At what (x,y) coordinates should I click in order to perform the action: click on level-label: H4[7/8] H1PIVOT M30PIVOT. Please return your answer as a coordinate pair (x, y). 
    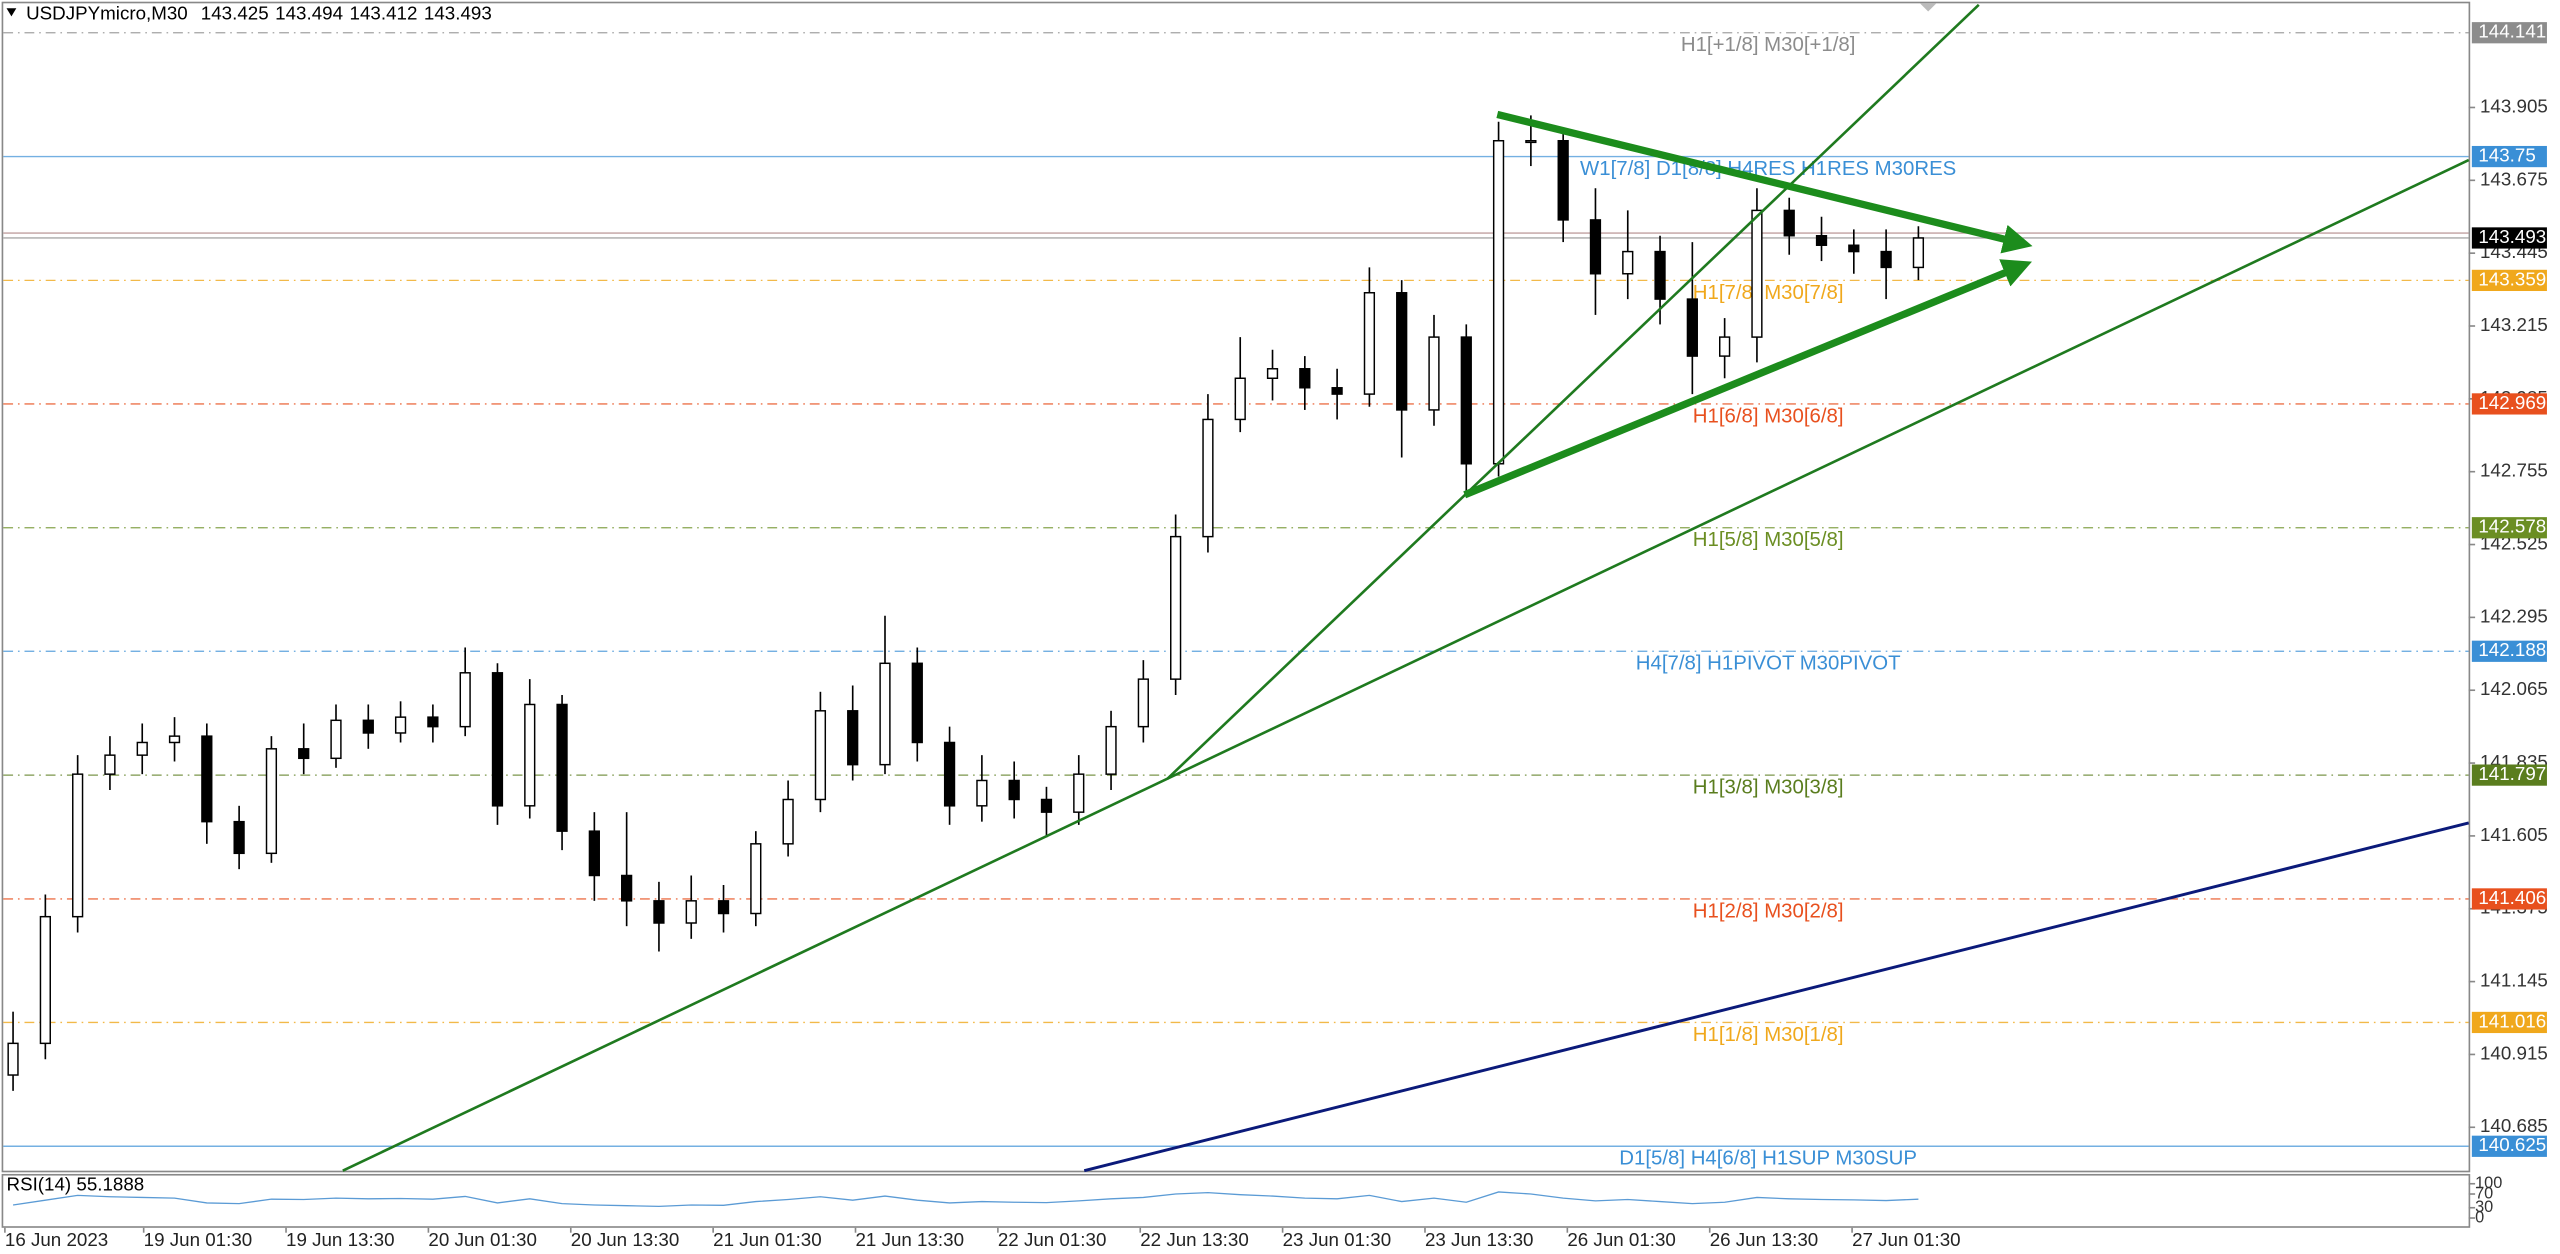
    Looking at the image, I should click on (1768, 664).